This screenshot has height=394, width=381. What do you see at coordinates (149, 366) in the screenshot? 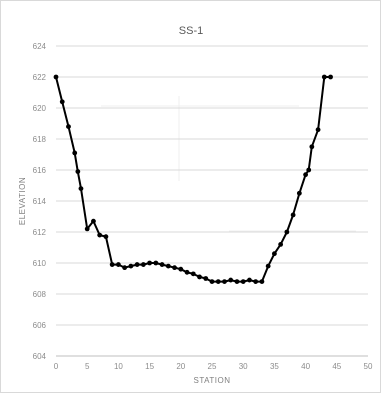
I see `x-tick-label: 15` at bounding box center [149, 366].